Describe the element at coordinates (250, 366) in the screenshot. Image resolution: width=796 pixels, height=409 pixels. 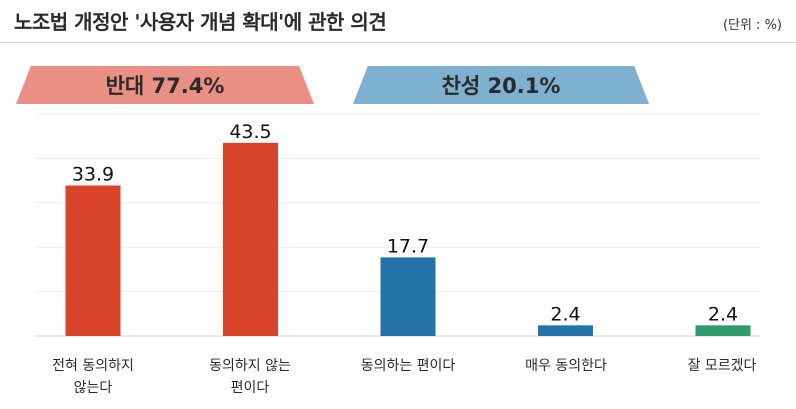
I see `category-label-line: 동의하지 않는` at that location.